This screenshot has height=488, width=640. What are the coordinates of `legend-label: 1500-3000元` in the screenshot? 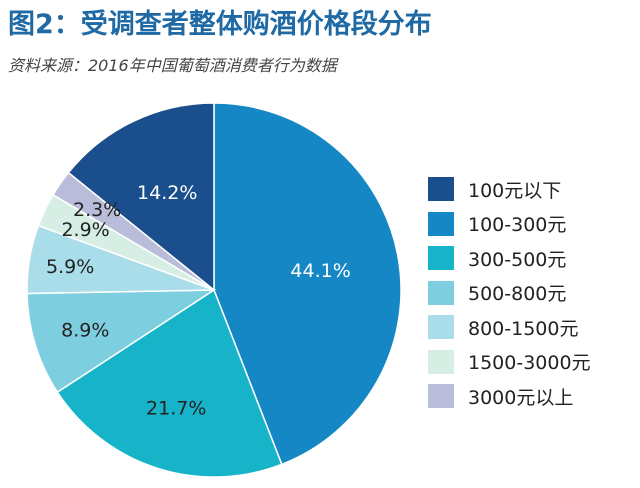 It's located at (529, 363).